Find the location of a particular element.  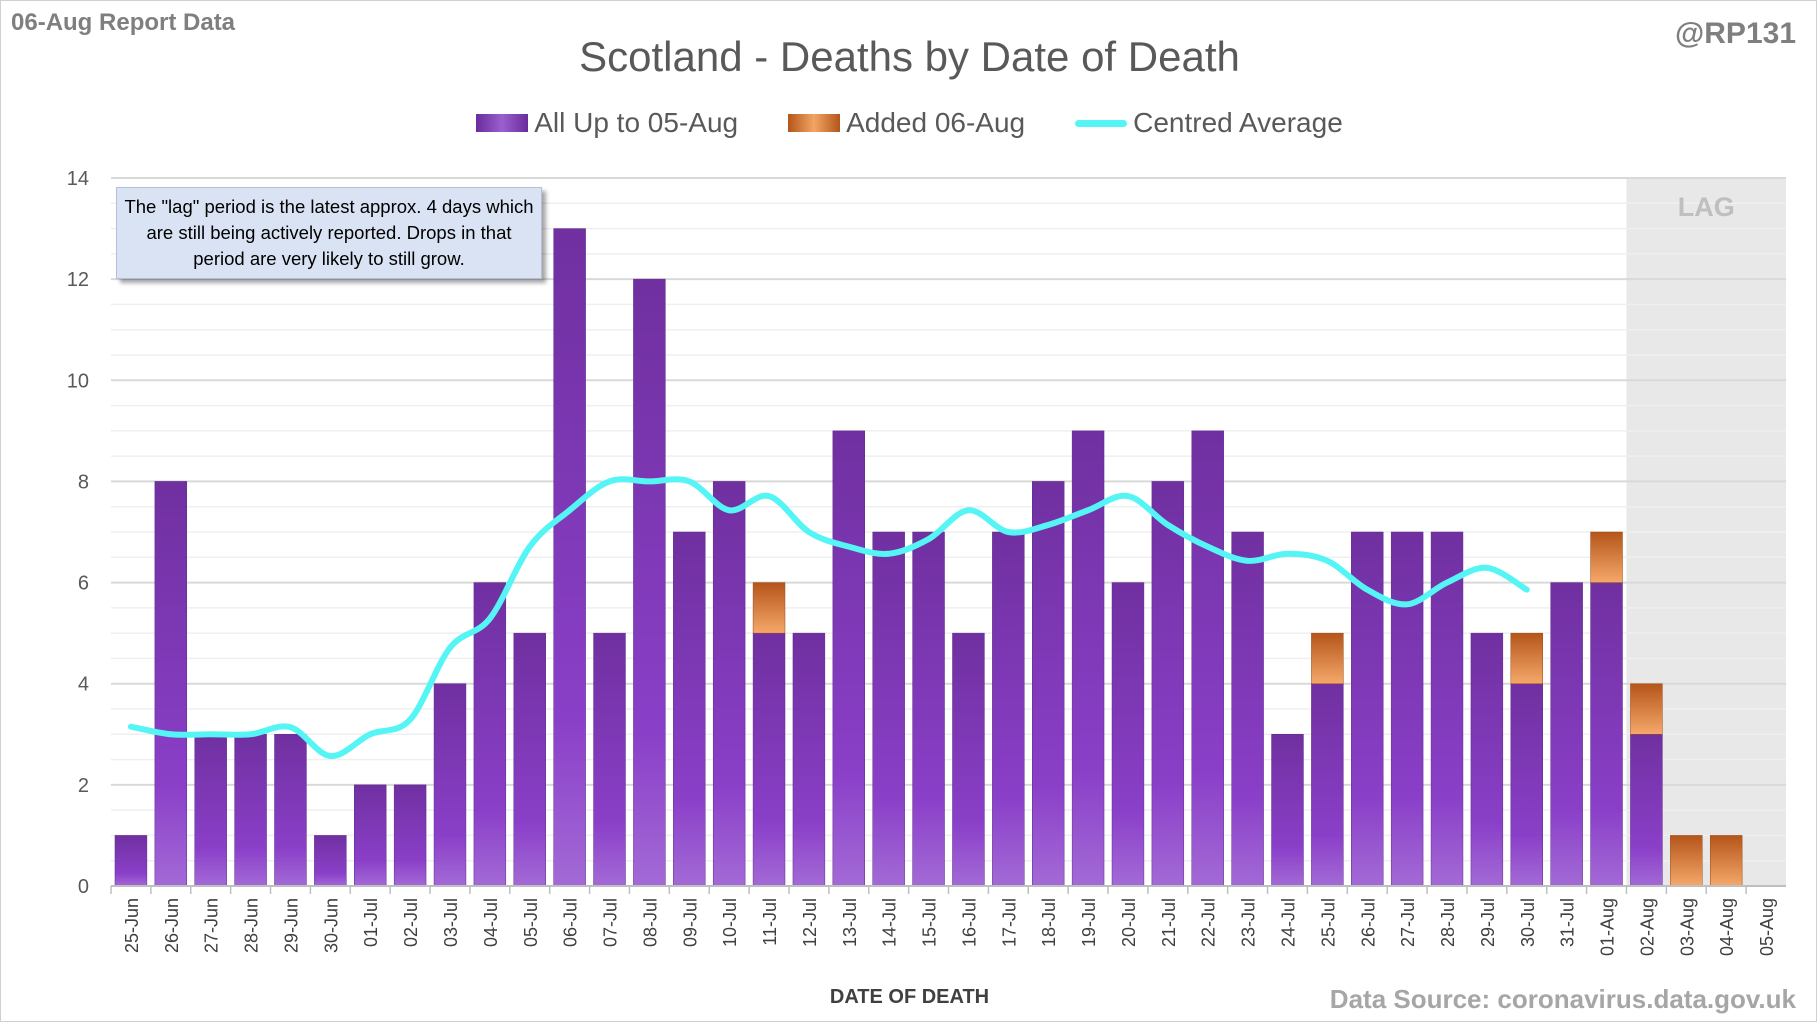

x-tick-label: 13-Jul is located at coordinates (850, 922).